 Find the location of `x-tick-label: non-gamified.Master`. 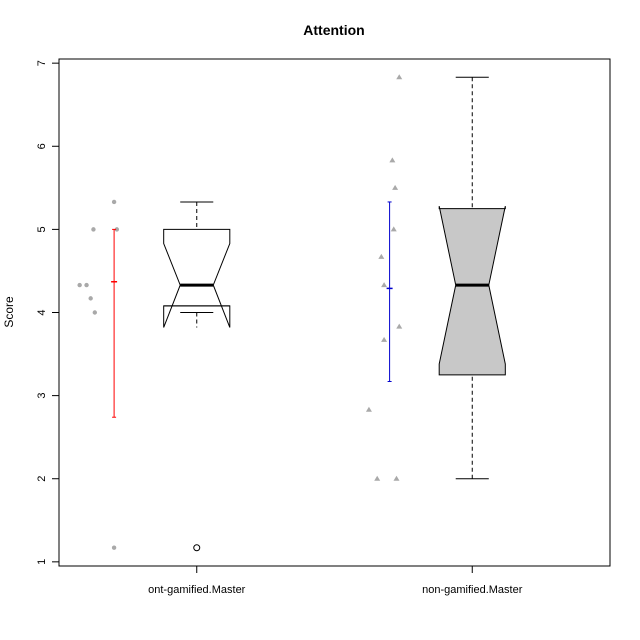

x-tick-label: non-gamified.Master is located at coordinates (472, 590).